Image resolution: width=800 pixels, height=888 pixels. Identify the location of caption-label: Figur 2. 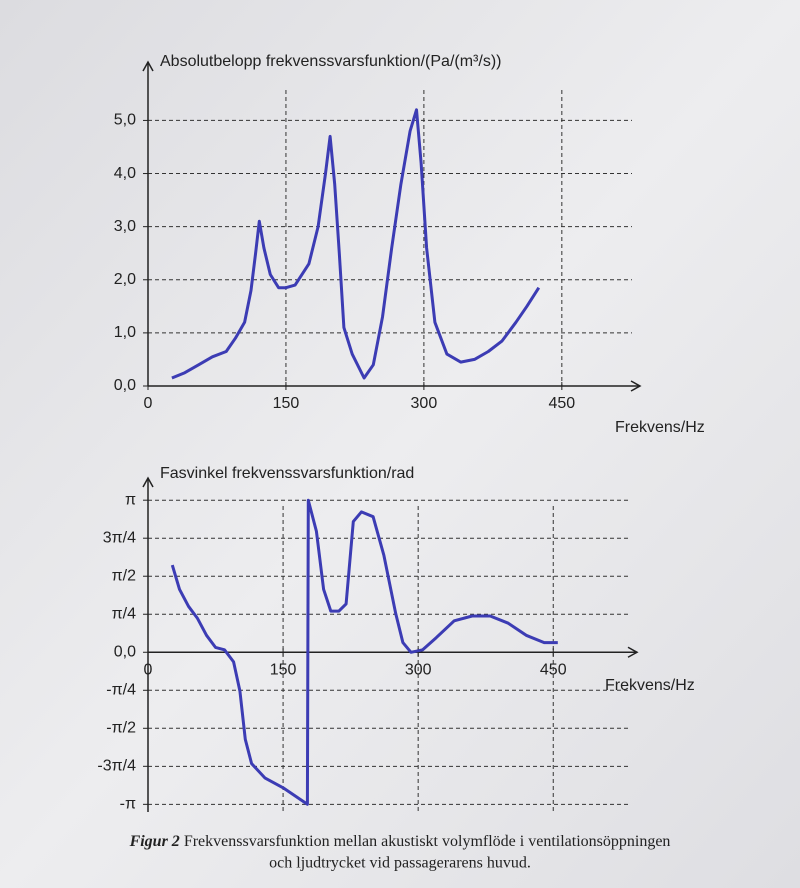
(154, 841).